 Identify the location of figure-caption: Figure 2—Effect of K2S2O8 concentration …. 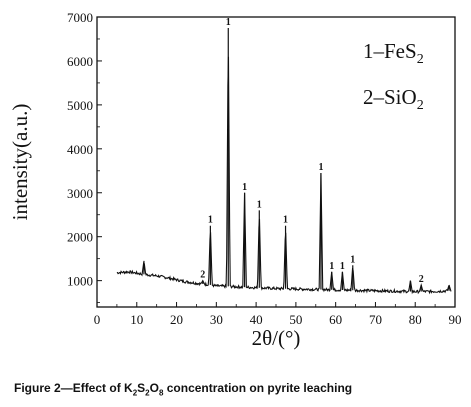
(239, 389).